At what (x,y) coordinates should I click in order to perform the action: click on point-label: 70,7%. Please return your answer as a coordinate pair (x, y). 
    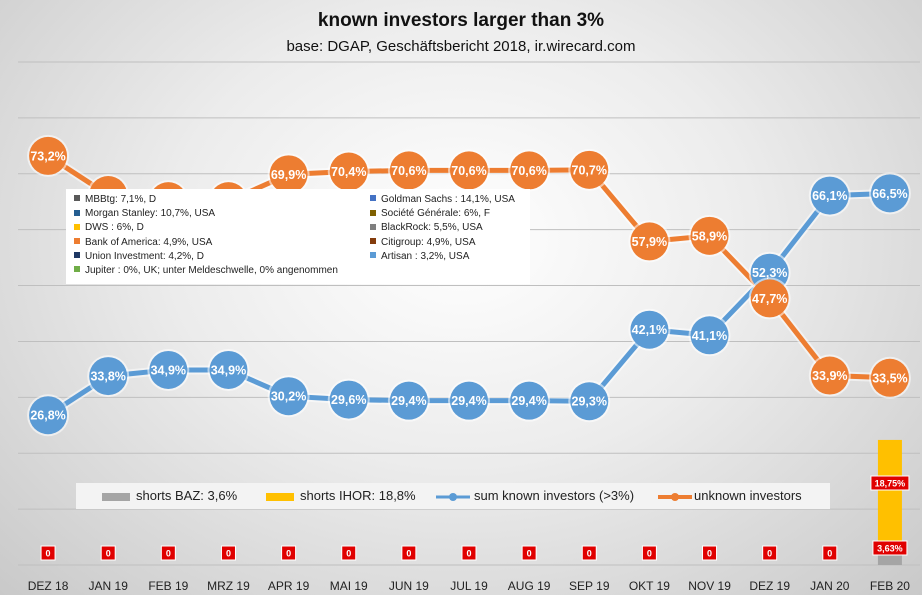
    Looking at the image, I should click on (589, 170).